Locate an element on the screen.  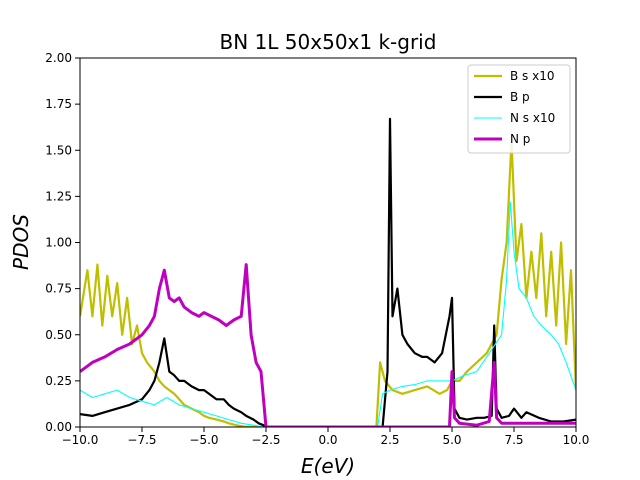
y-tick-label: 0.50 is located at coordinates (58, 335).